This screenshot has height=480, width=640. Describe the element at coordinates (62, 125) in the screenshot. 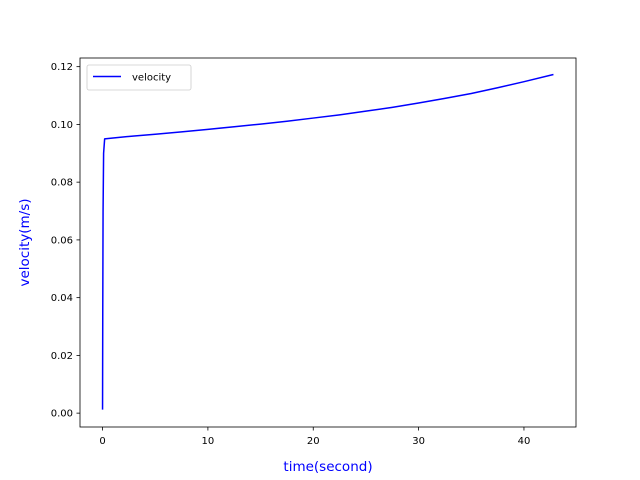

I see `y-tick-label: 0.10` at that location.